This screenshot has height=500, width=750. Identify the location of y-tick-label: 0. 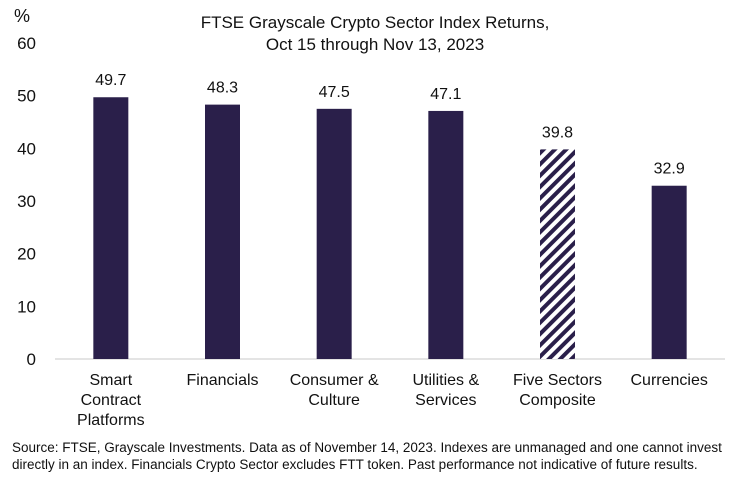
(31, 359).